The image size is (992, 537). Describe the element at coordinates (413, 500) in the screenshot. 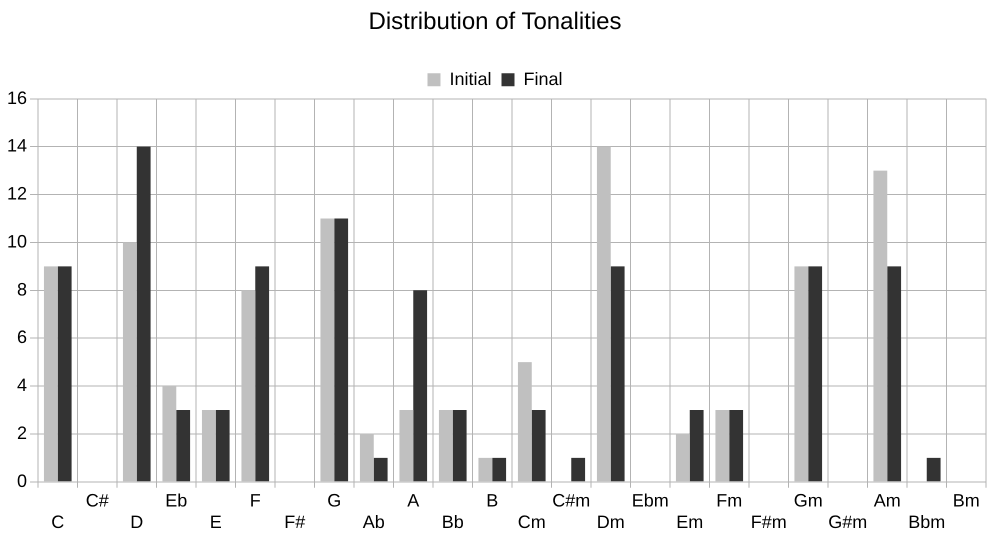

I see `x-tick-label: A` at that location.